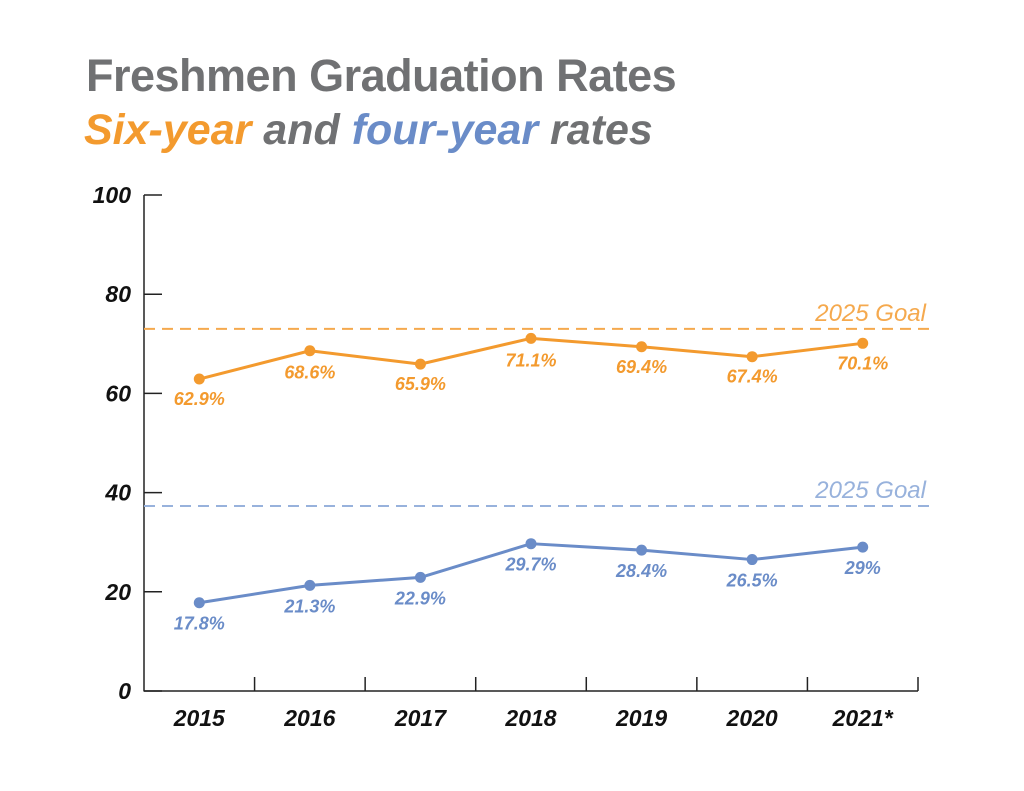 Image resolution: width=1024 pixels, height=791 pixels. I want to click on x-tick-label: 2018, so click(530, 718).